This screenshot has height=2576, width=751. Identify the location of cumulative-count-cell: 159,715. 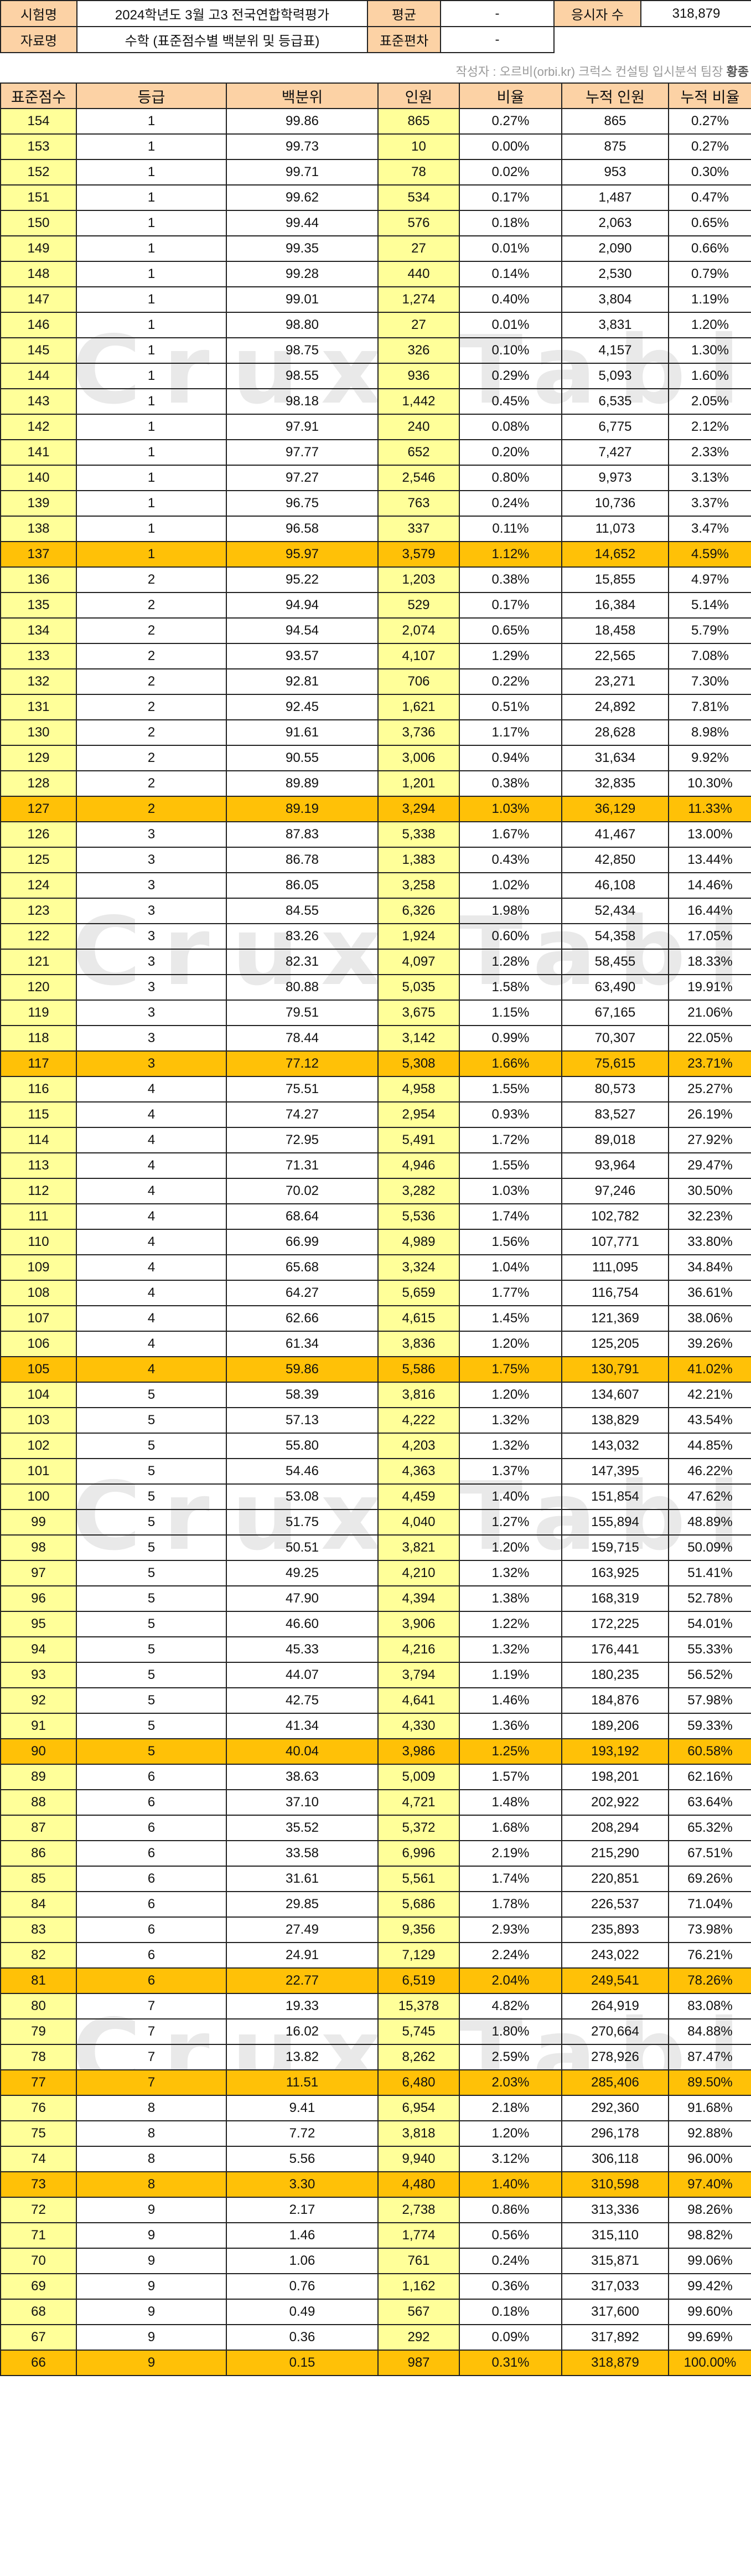
(615, 1547).